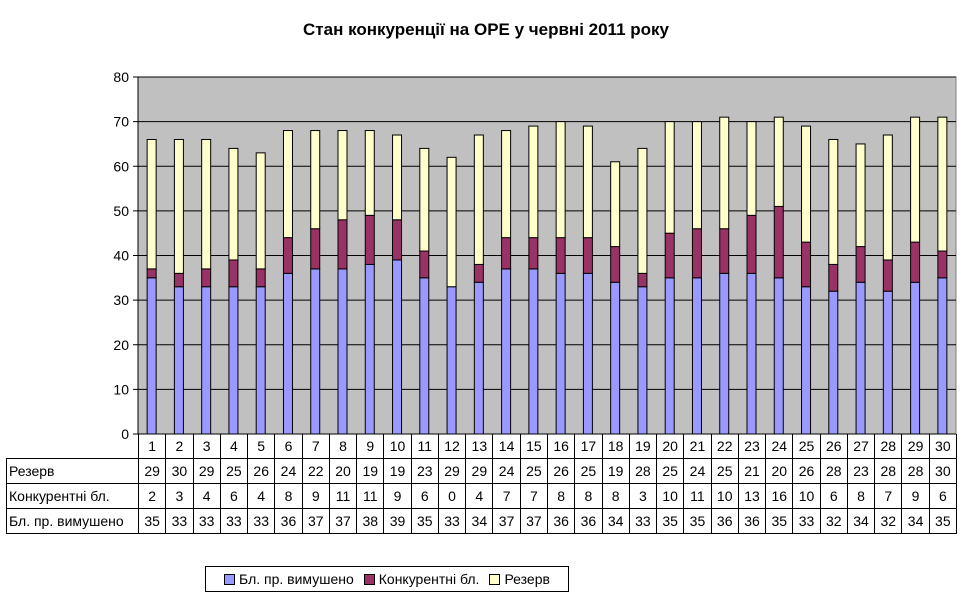 This screenshot has width=972, height=604. Describe the element at coordinates (752, 471) in the screenshot. I see `table-cell: 21` at that location.